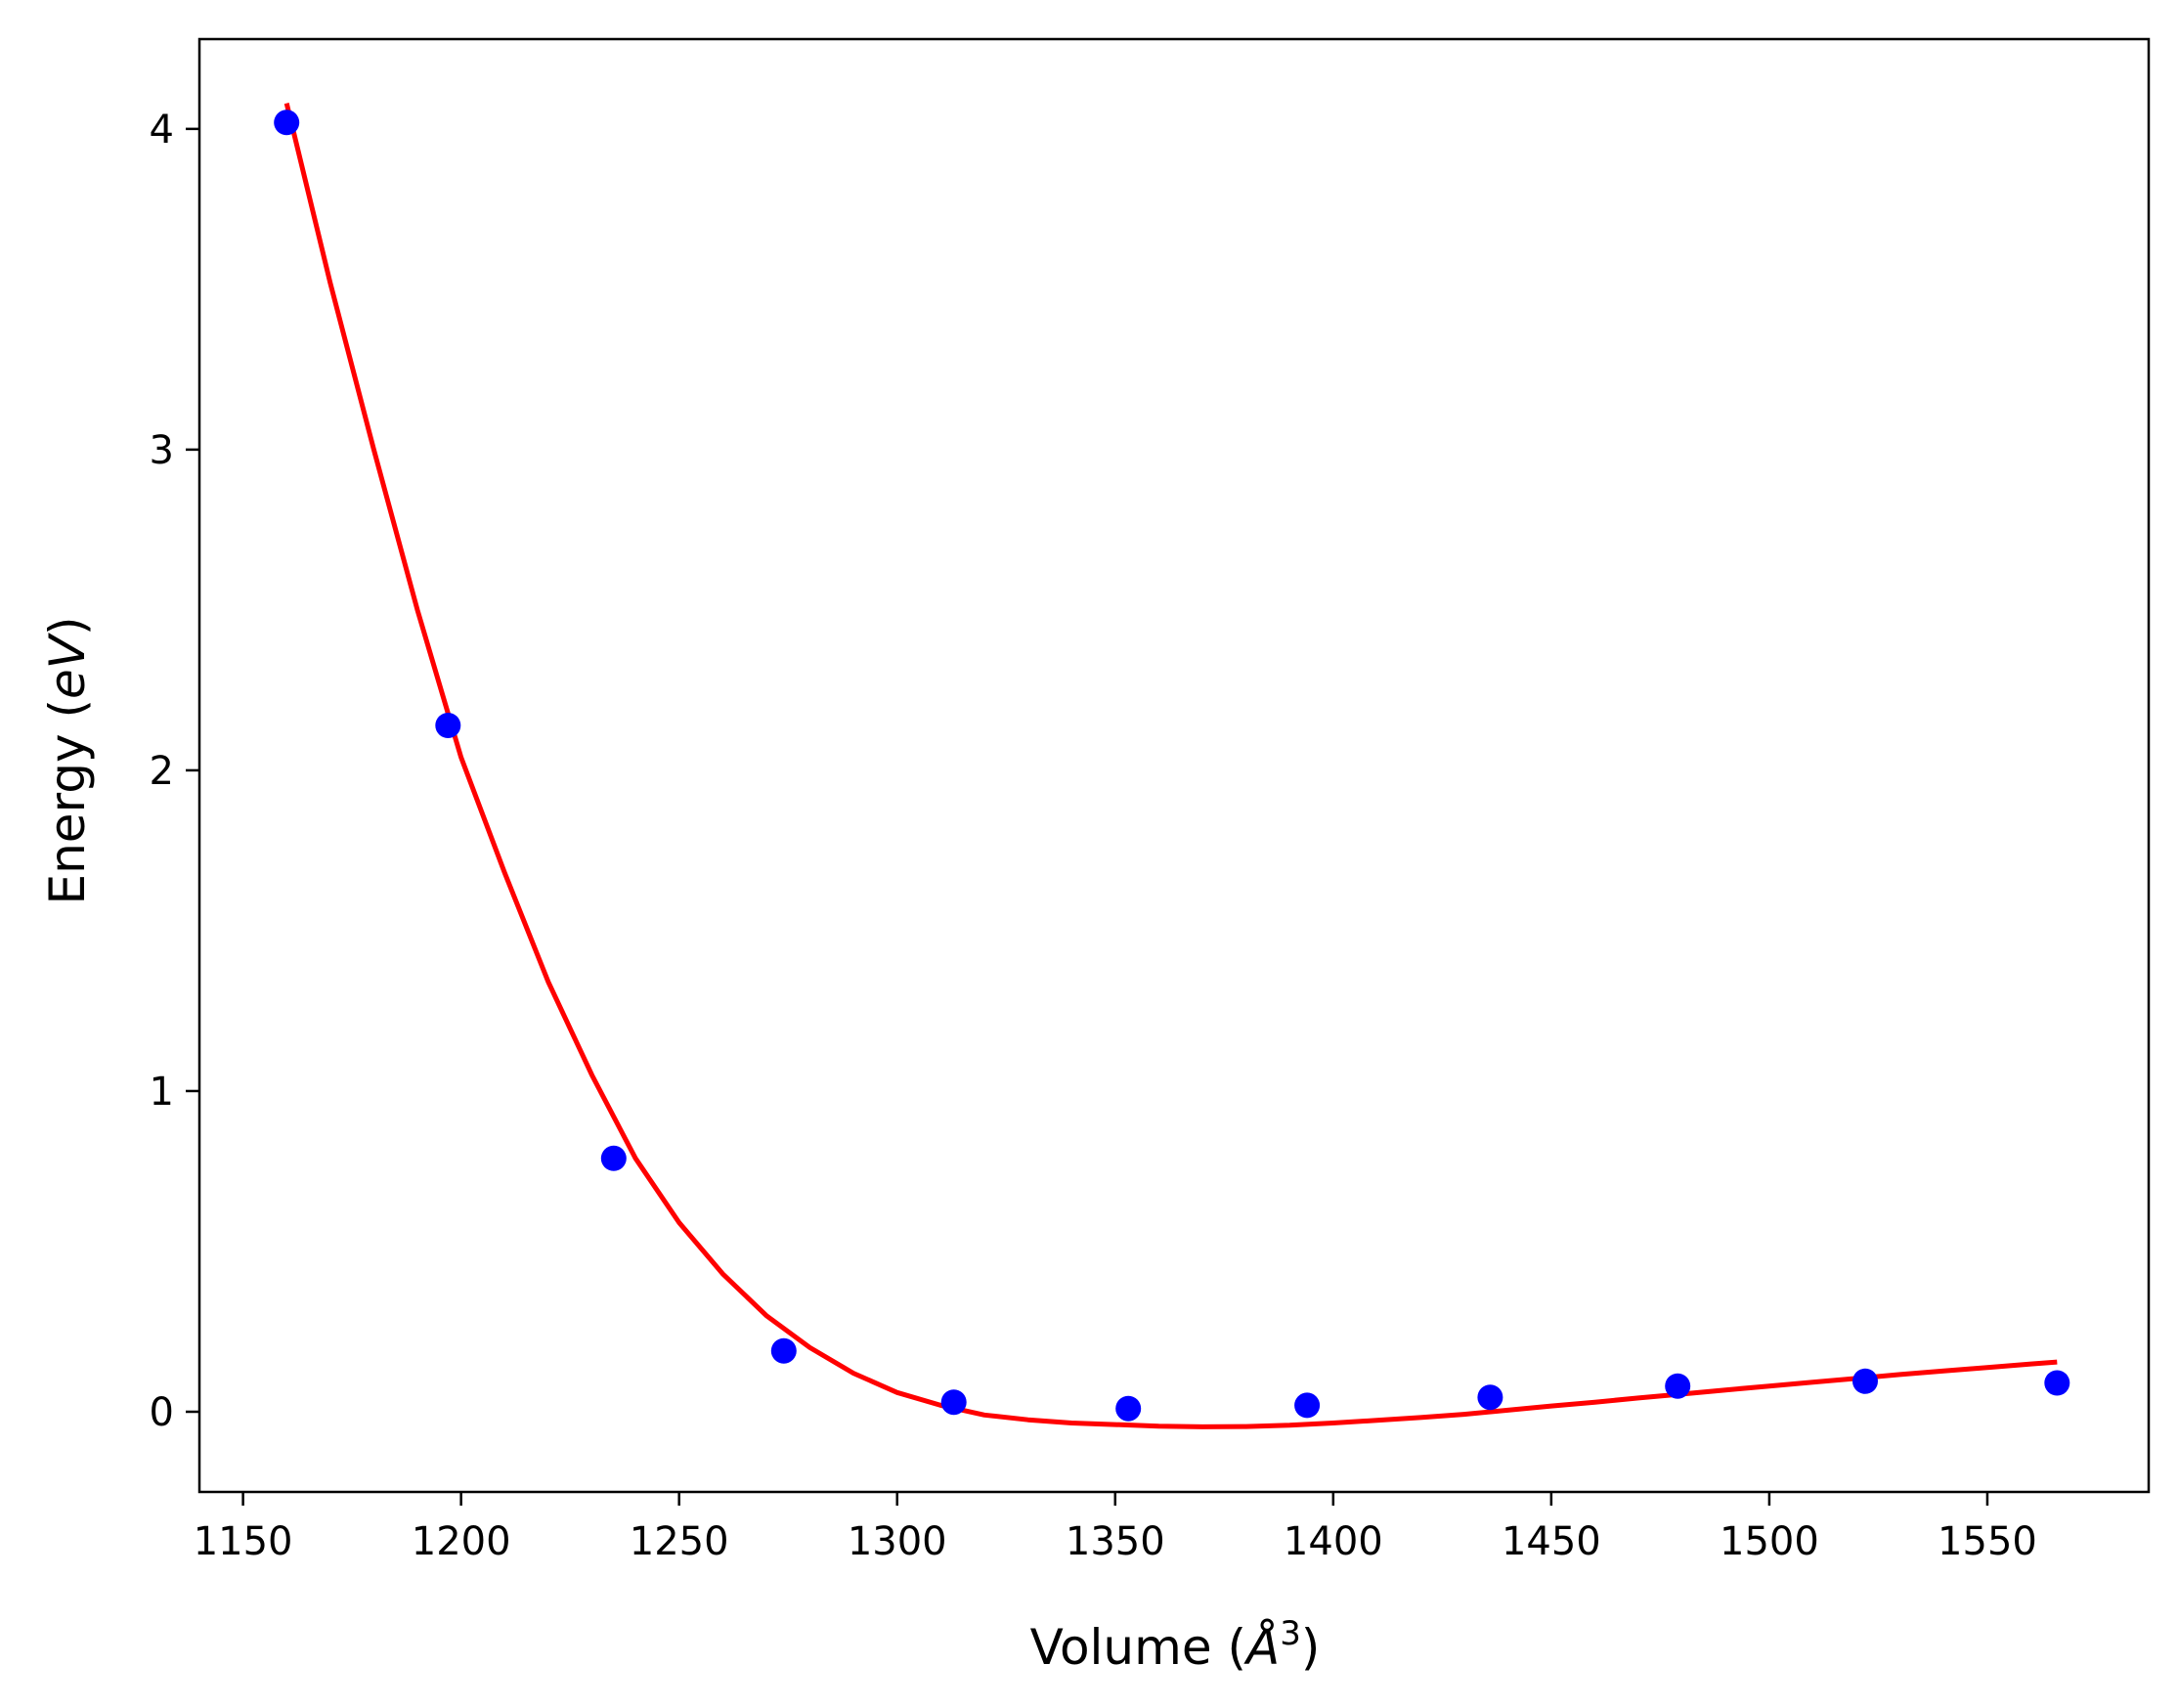 Image resolution: width=2178 pixels, height=1708 pixels. Describe the element at coordinates (67, 665) in the screenshot. I see `y-axis-label-symbol: eV` at that location.